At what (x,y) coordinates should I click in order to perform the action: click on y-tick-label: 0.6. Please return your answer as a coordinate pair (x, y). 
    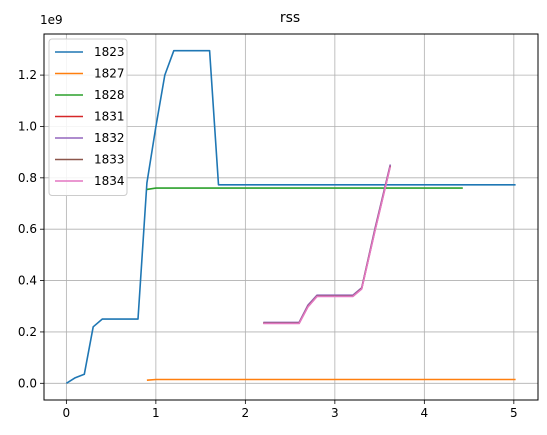
    Looking at the image, I should click on (27, 229).